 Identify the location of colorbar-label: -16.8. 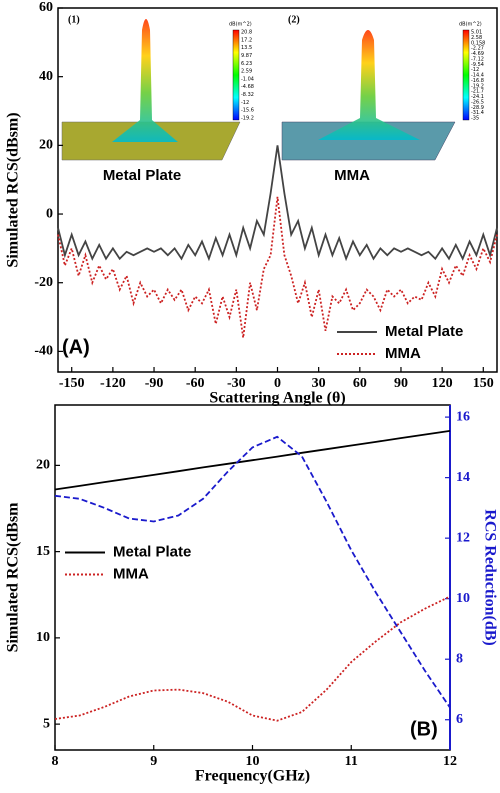
(477, 81).